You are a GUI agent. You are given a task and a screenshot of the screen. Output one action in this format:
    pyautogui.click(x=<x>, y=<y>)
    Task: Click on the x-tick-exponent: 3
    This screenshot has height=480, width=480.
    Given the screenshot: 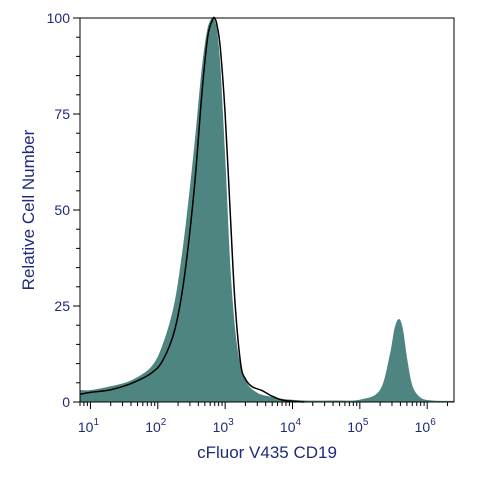 What is the action you would take?
    pyautogui.click(x=231, y=422)
    